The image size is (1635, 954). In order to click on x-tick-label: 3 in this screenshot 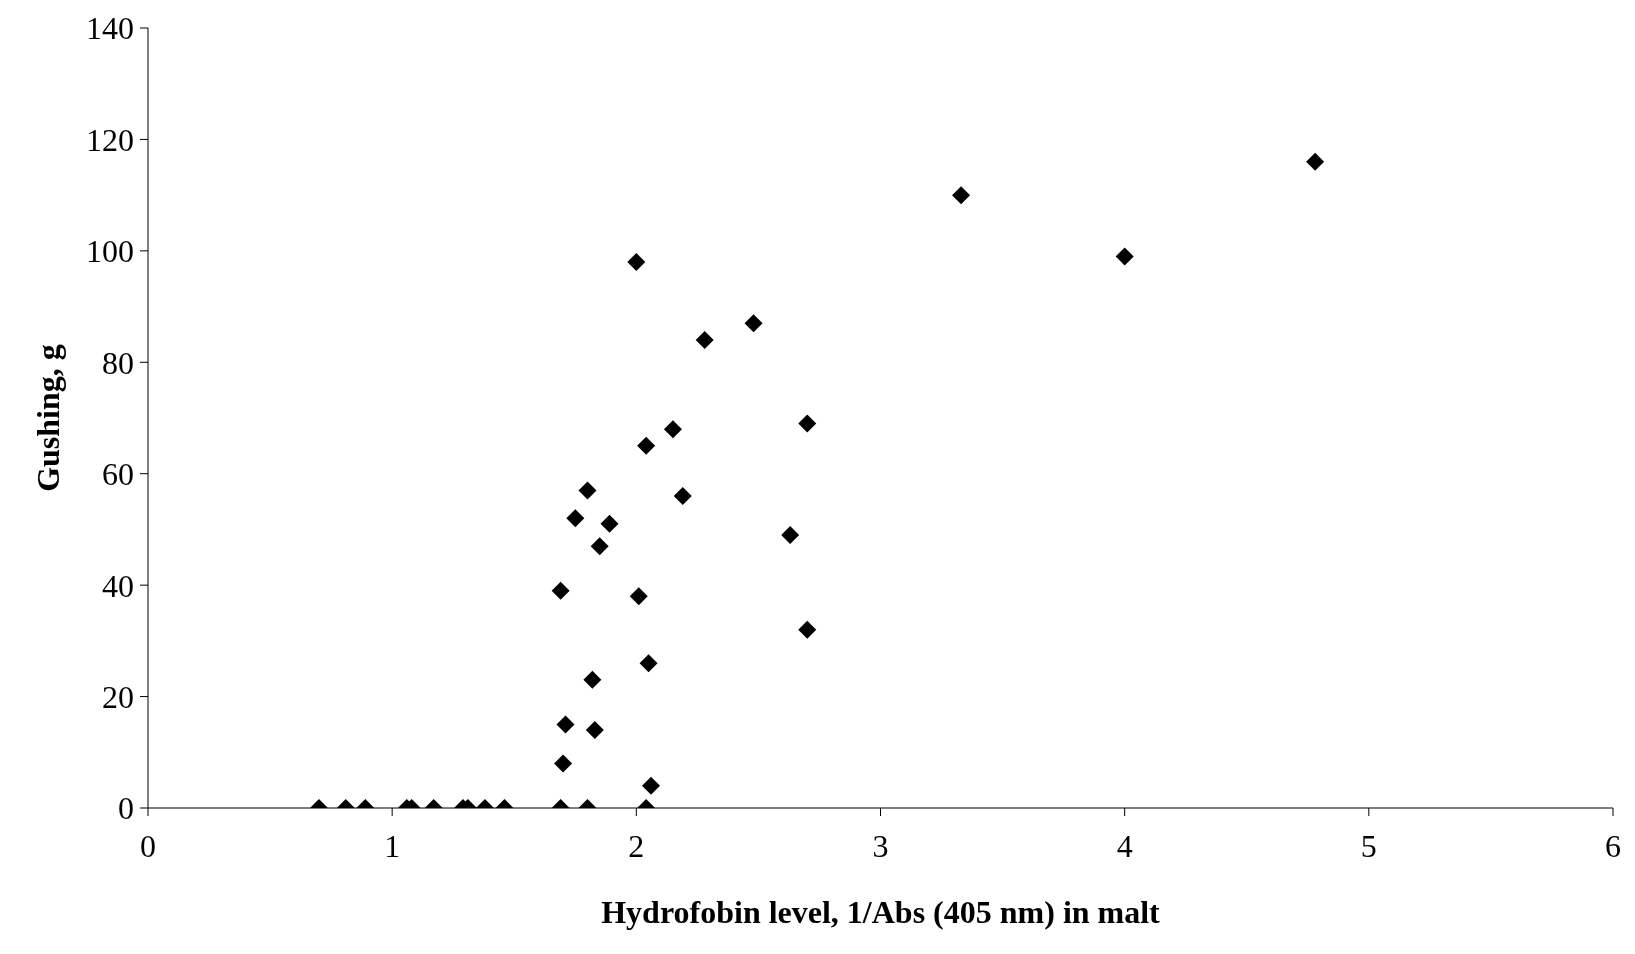, I will do `click(880, 845)`.